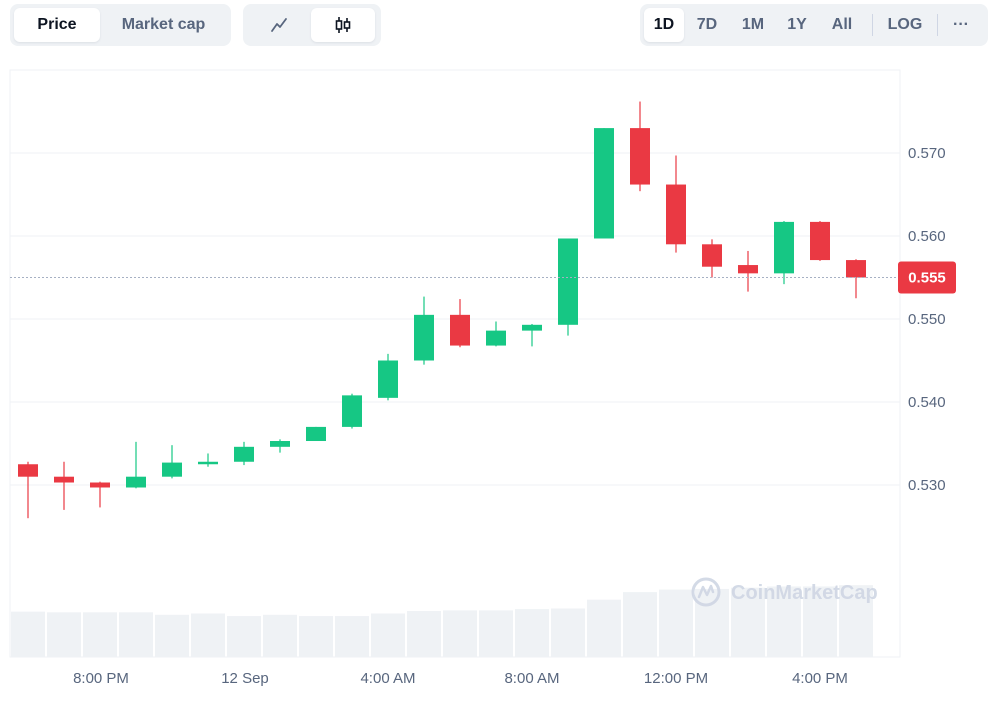 This screenshot has width=997, height=701. I want to click on x-tick-label: 4:00 PM, so click(820, 678).